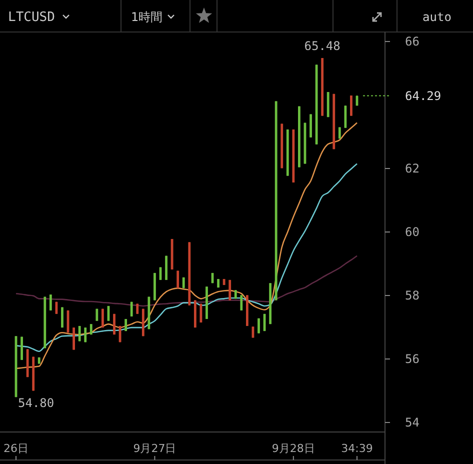 The image size is (473, 464). What do you see at coordinates (16, 448) in the screenshot?
I see `x-tick-label: 26日` at bounding box center [16, 448].